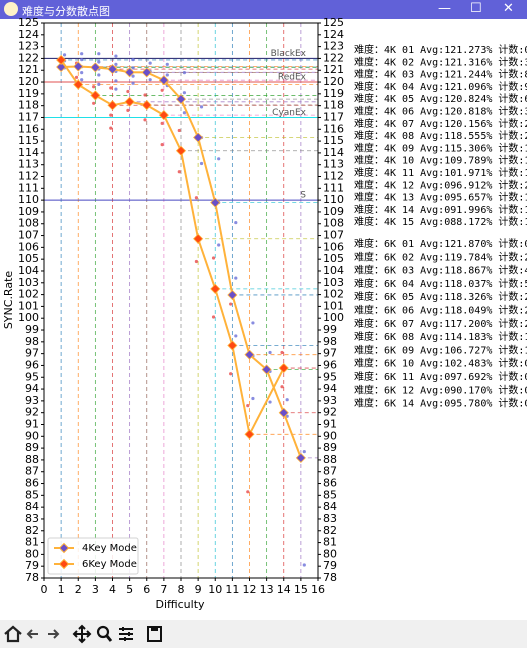 The image size is (527, 652). Describe the element at coordinates (292, 78) in the screenshot. I see `reference-label: RedEx` at that location.